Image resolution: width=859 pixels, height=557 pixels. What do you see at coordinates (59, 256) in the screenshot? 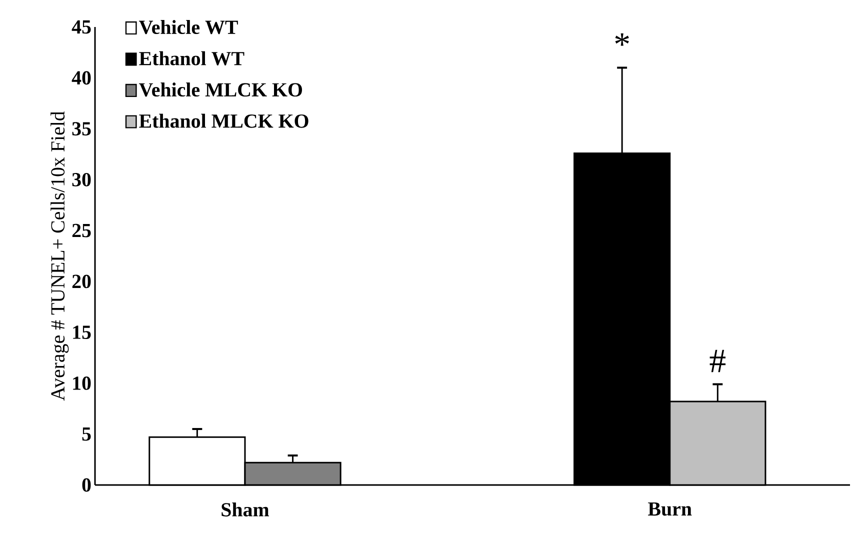
I see `y-axis-title: Average # TUNEL+ Cells/10x Field` at bounding box center [59, 256].